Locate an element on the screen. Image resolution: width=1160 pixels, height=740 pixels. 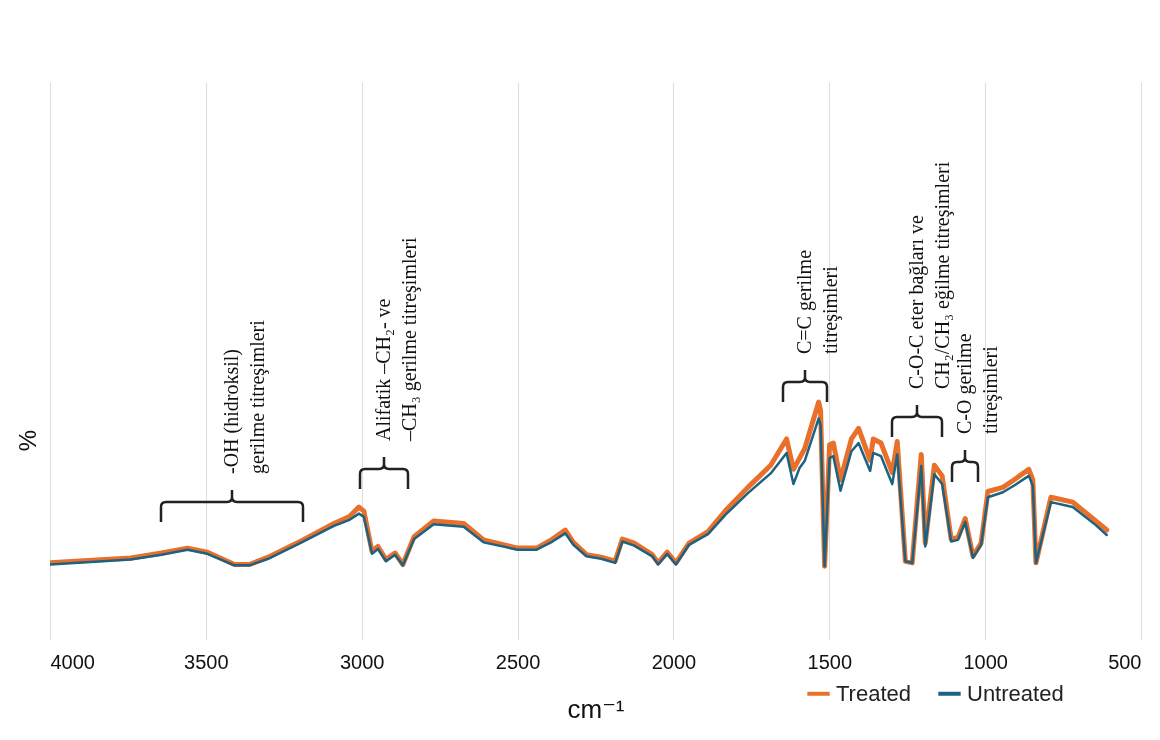
annotation: Alifatik –CH₂- ve –CH₃ gerilme titreşimleri is located at coordinates (396, 339).